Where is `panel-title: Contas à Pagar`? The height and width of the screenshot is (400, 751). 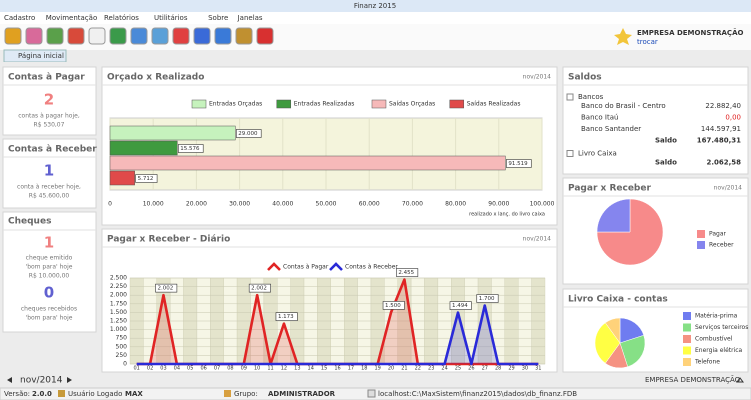 panel-title: Contas à Pagar is located at coordinates (46, 78).